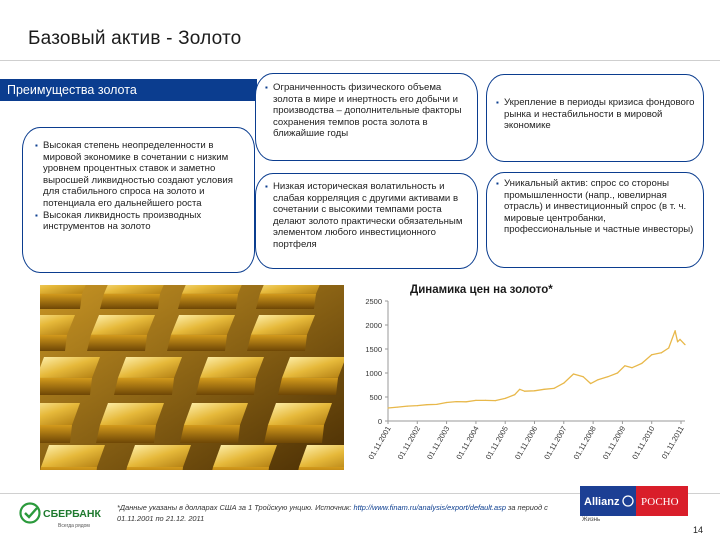 The image size is (720, 540). I want to click on page-number: 14, so click(698, 530).